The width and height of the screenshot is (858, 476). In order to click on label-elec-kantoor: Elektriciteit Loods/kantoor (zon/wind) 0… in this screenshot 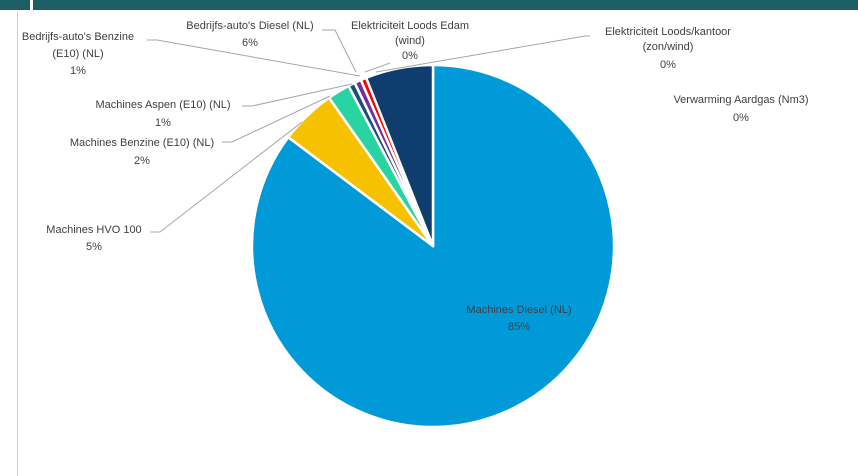, I will do `click(668, 48)`.